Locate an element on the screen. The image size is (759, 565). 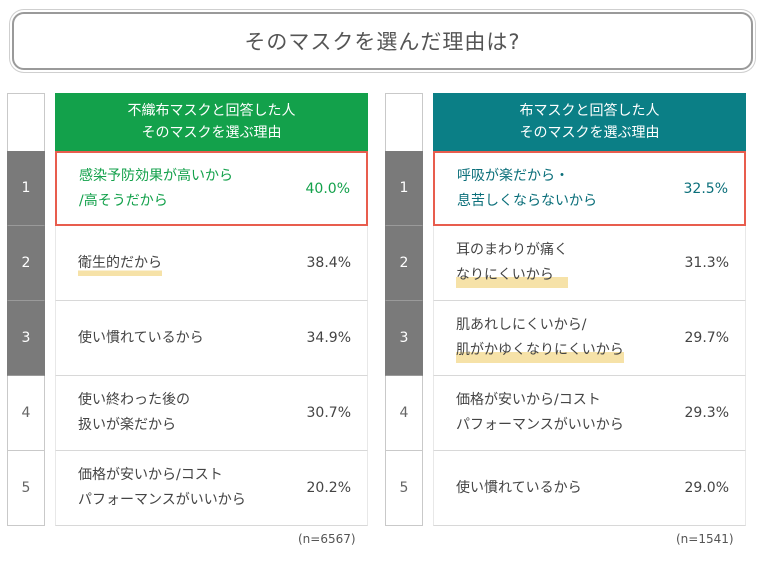
table-row: 呼吸が楽だから・ 息苦しくならないから 32.5% is located at coordinates (589, 188).